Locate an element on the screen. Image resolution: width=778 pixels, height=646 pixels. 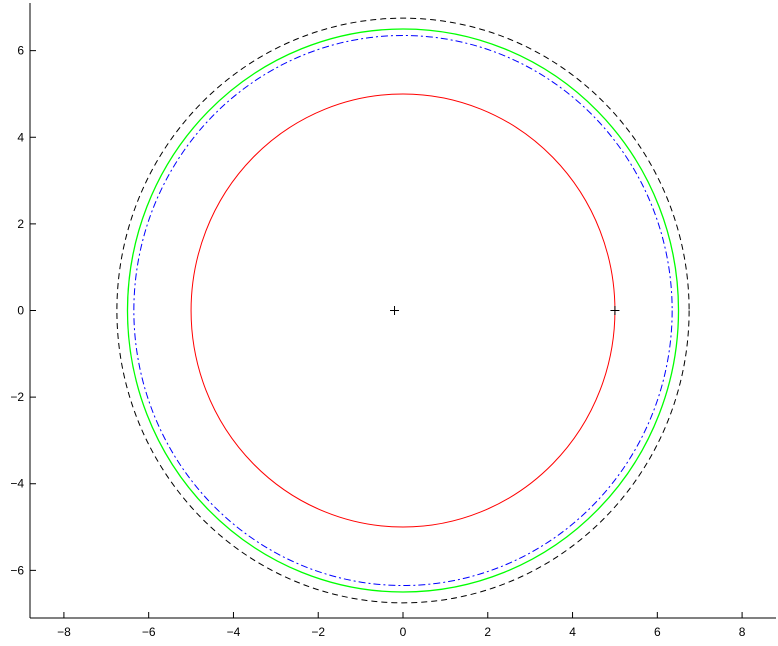
x-tick-label: 6 is located at coordinates (657, 632).